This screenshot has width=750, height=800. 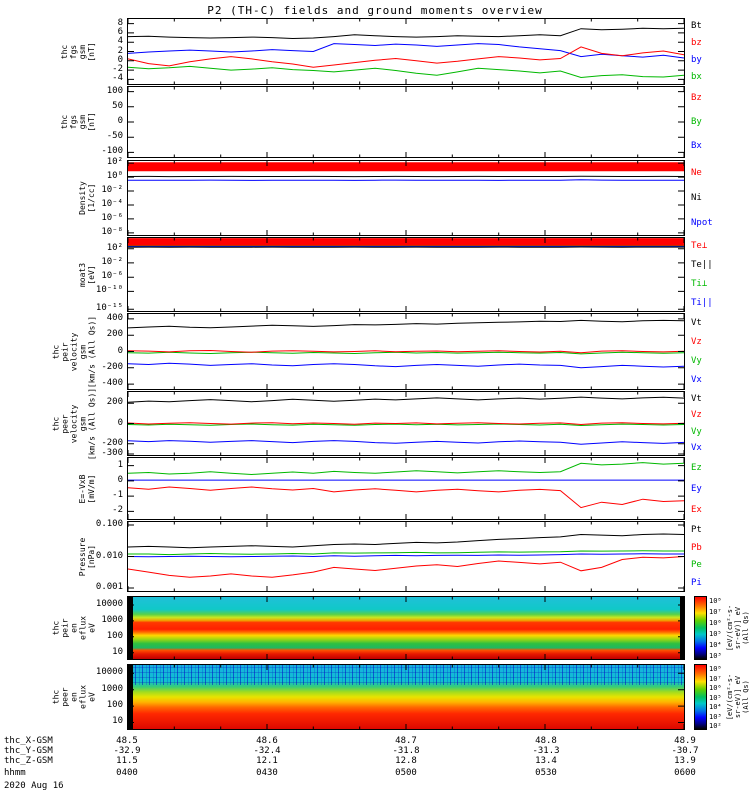 I want to click on axis-row-label-thc_Z-GSM: thc_Z-GSM, so click(x=28, y=761).